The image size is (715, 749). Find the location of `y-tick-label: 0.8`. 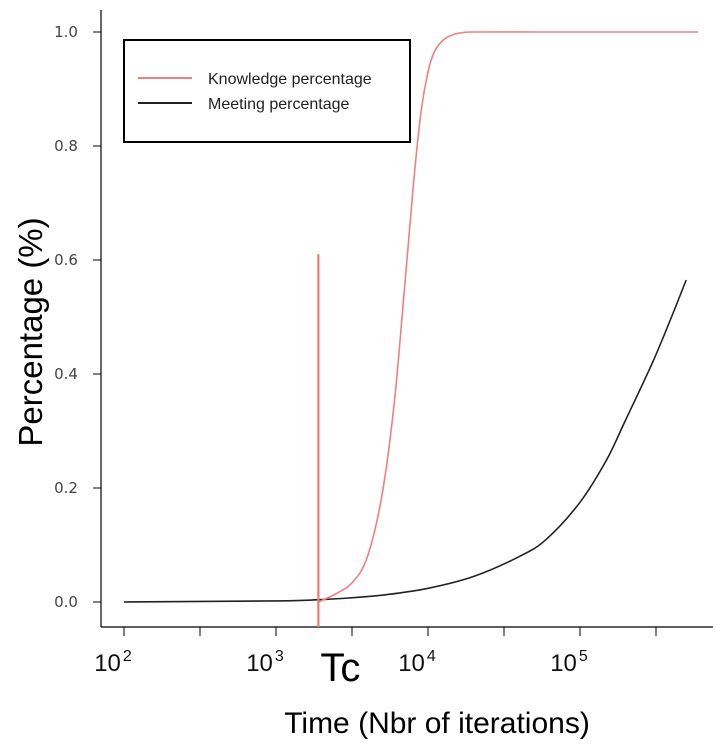

y-tick-label: 0.8 is located at coordinates (66, 146).